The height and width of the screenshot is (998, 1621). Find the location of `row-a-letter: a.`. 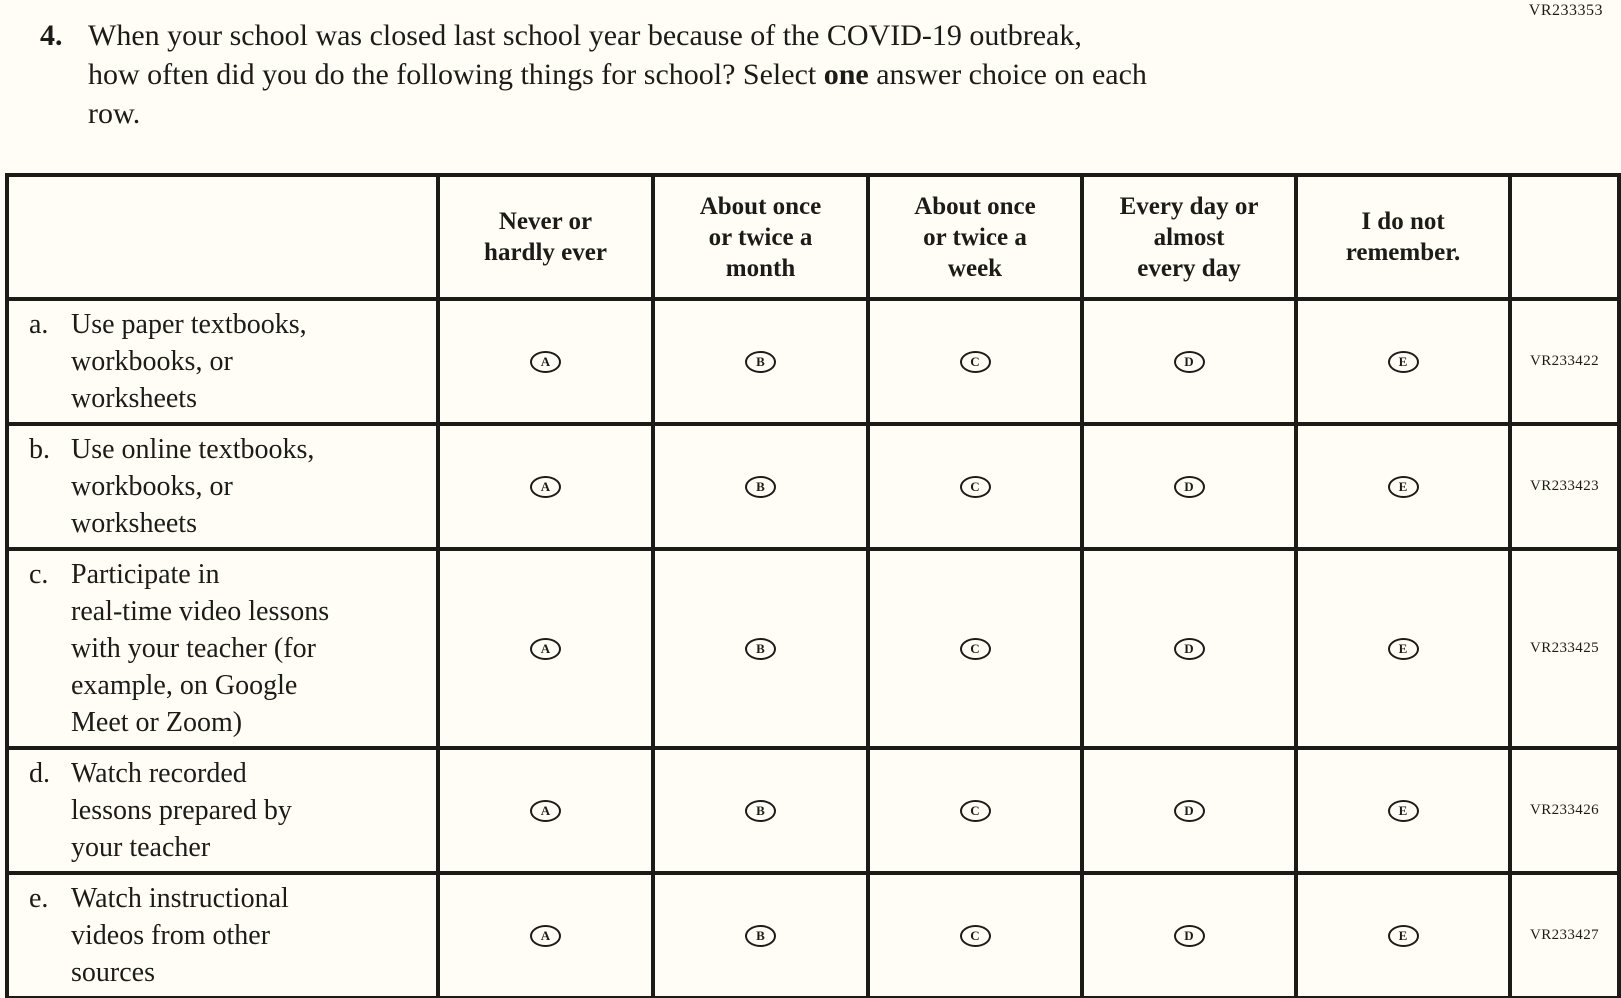

row-a-letter: a. is located at coordinates (39, 324).